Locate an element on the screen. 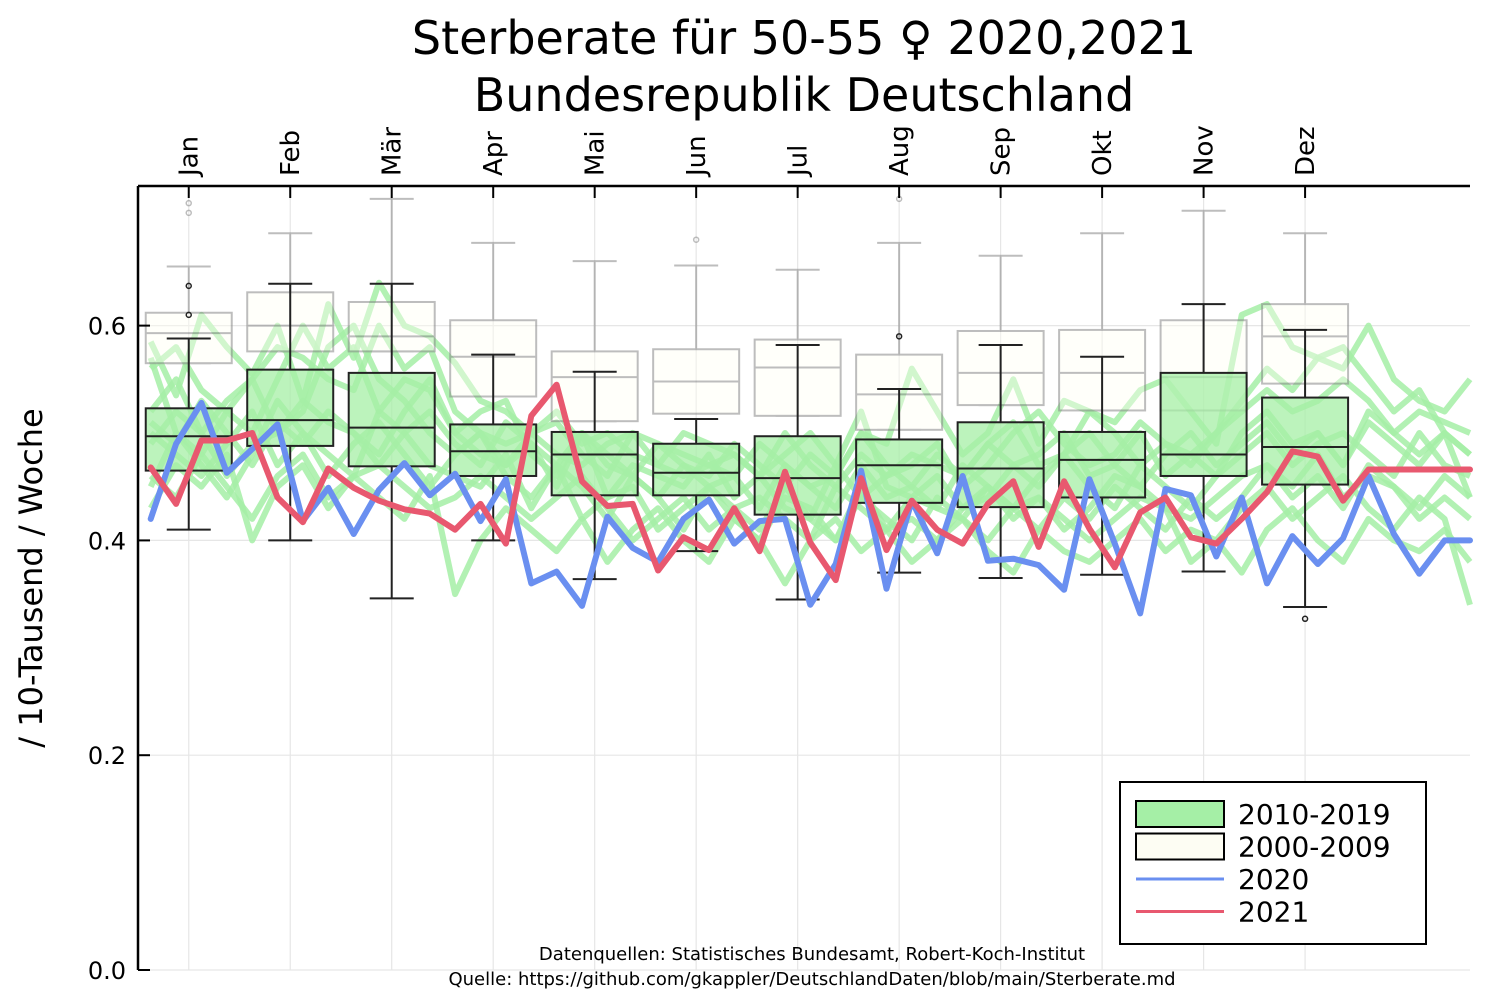  month-label-jul: Jul is located at coordinates (799, 161).